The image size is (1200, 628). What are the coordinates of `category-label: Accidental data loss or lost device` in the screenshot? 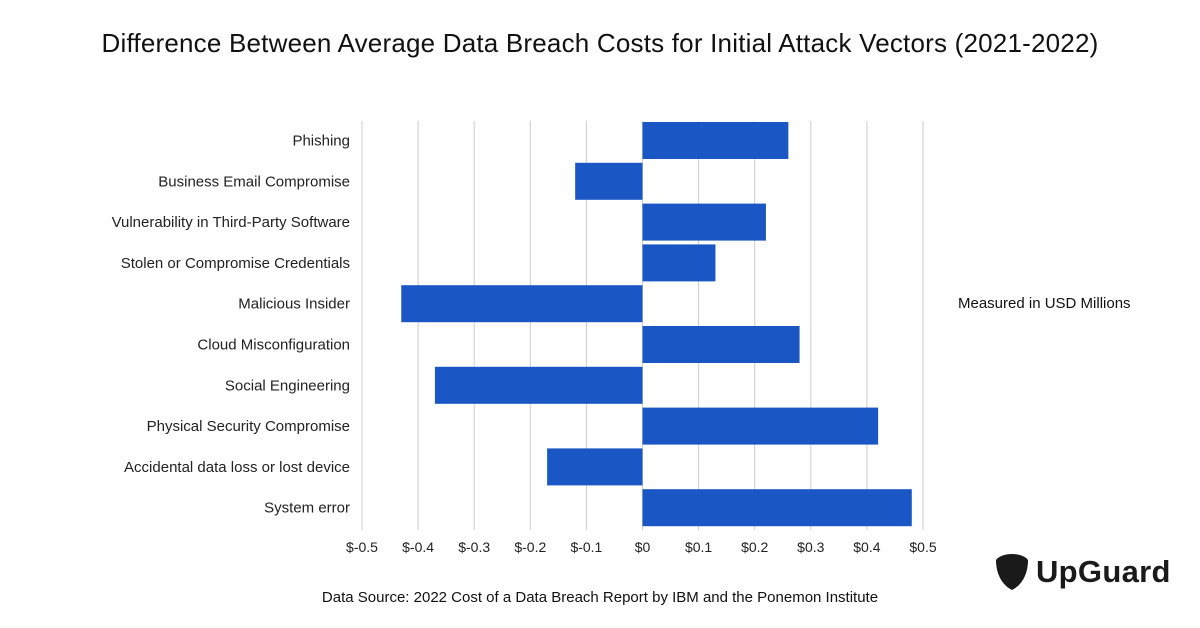 It's located at (237, 467).